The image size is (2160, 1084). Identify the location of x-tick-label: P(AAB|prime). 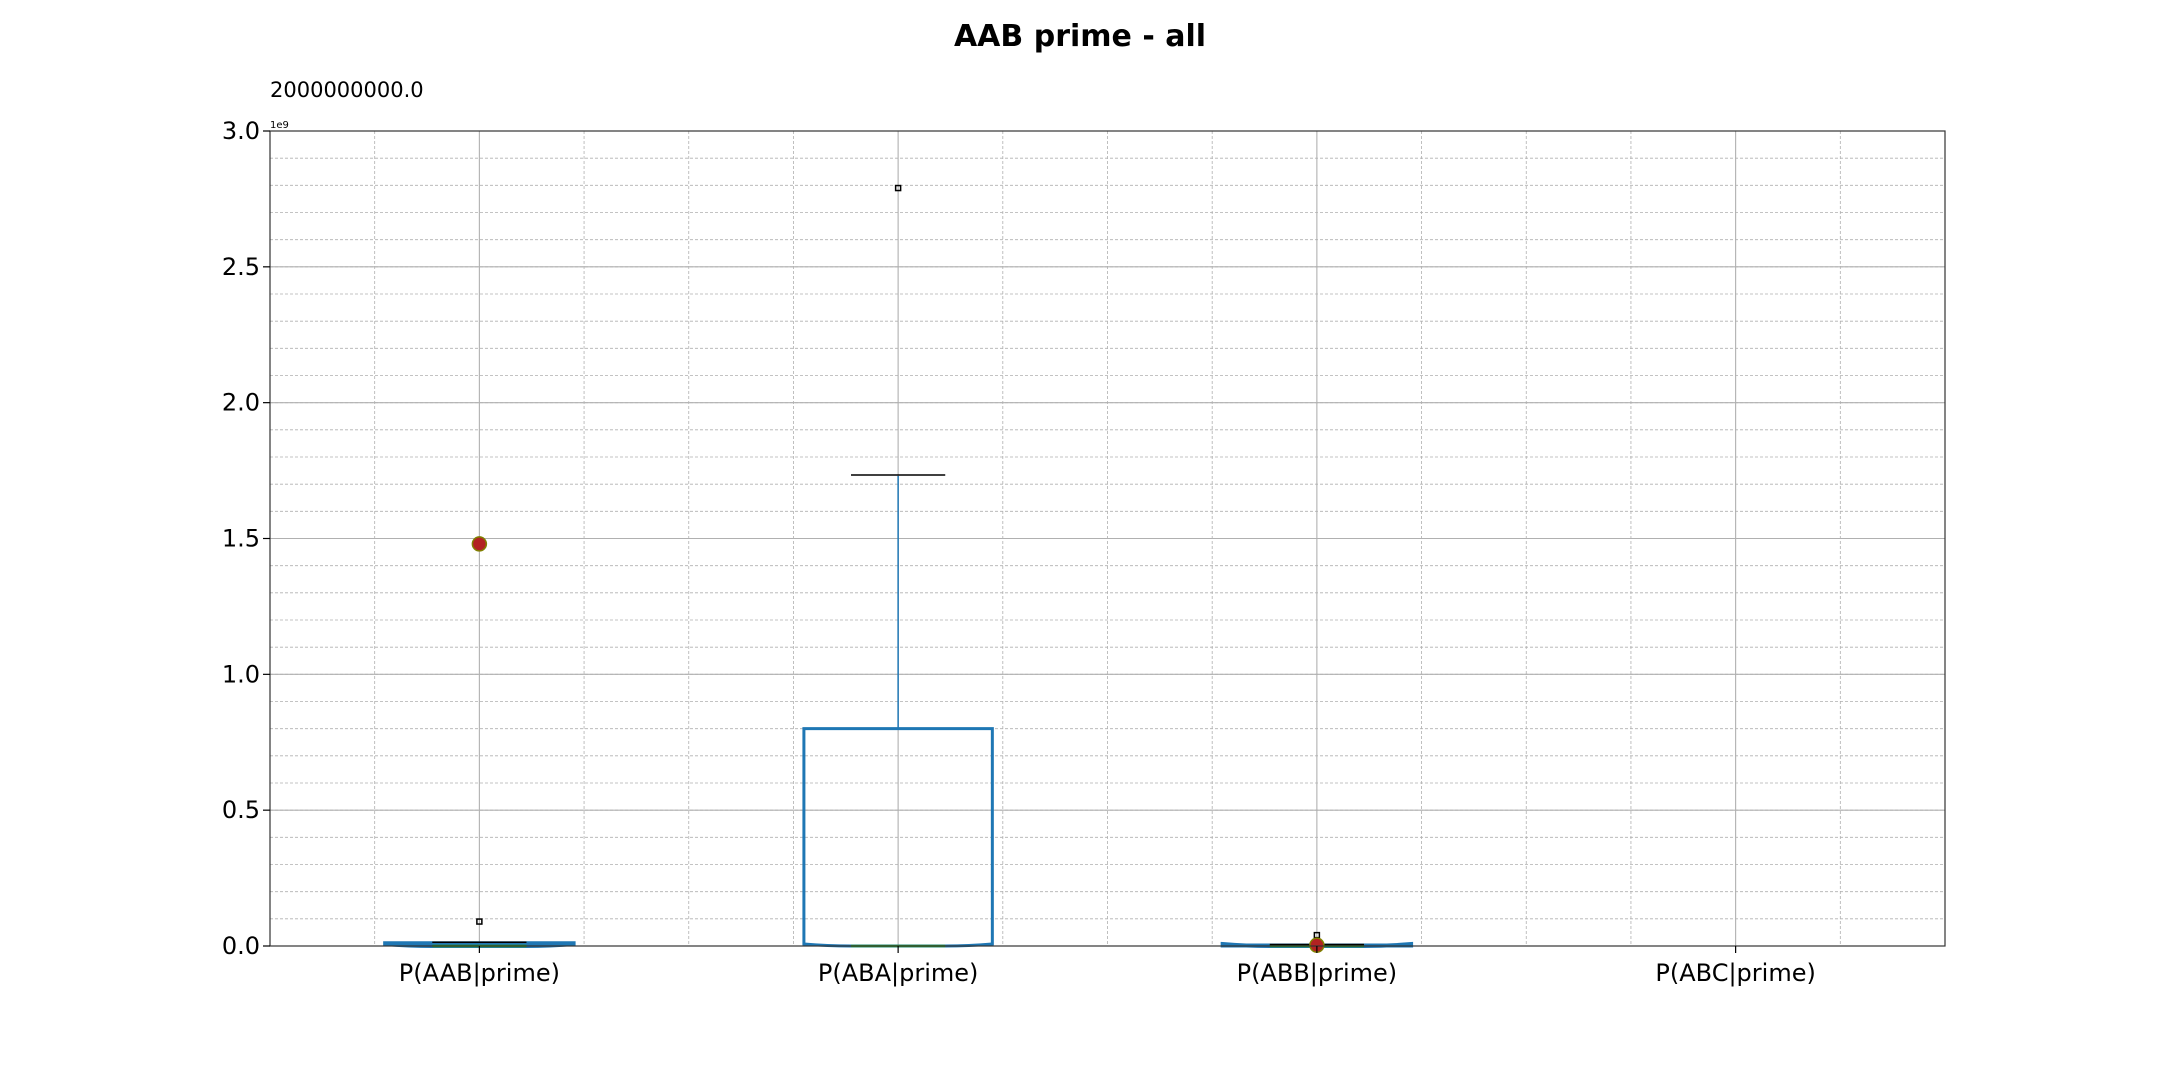
(479, 973).